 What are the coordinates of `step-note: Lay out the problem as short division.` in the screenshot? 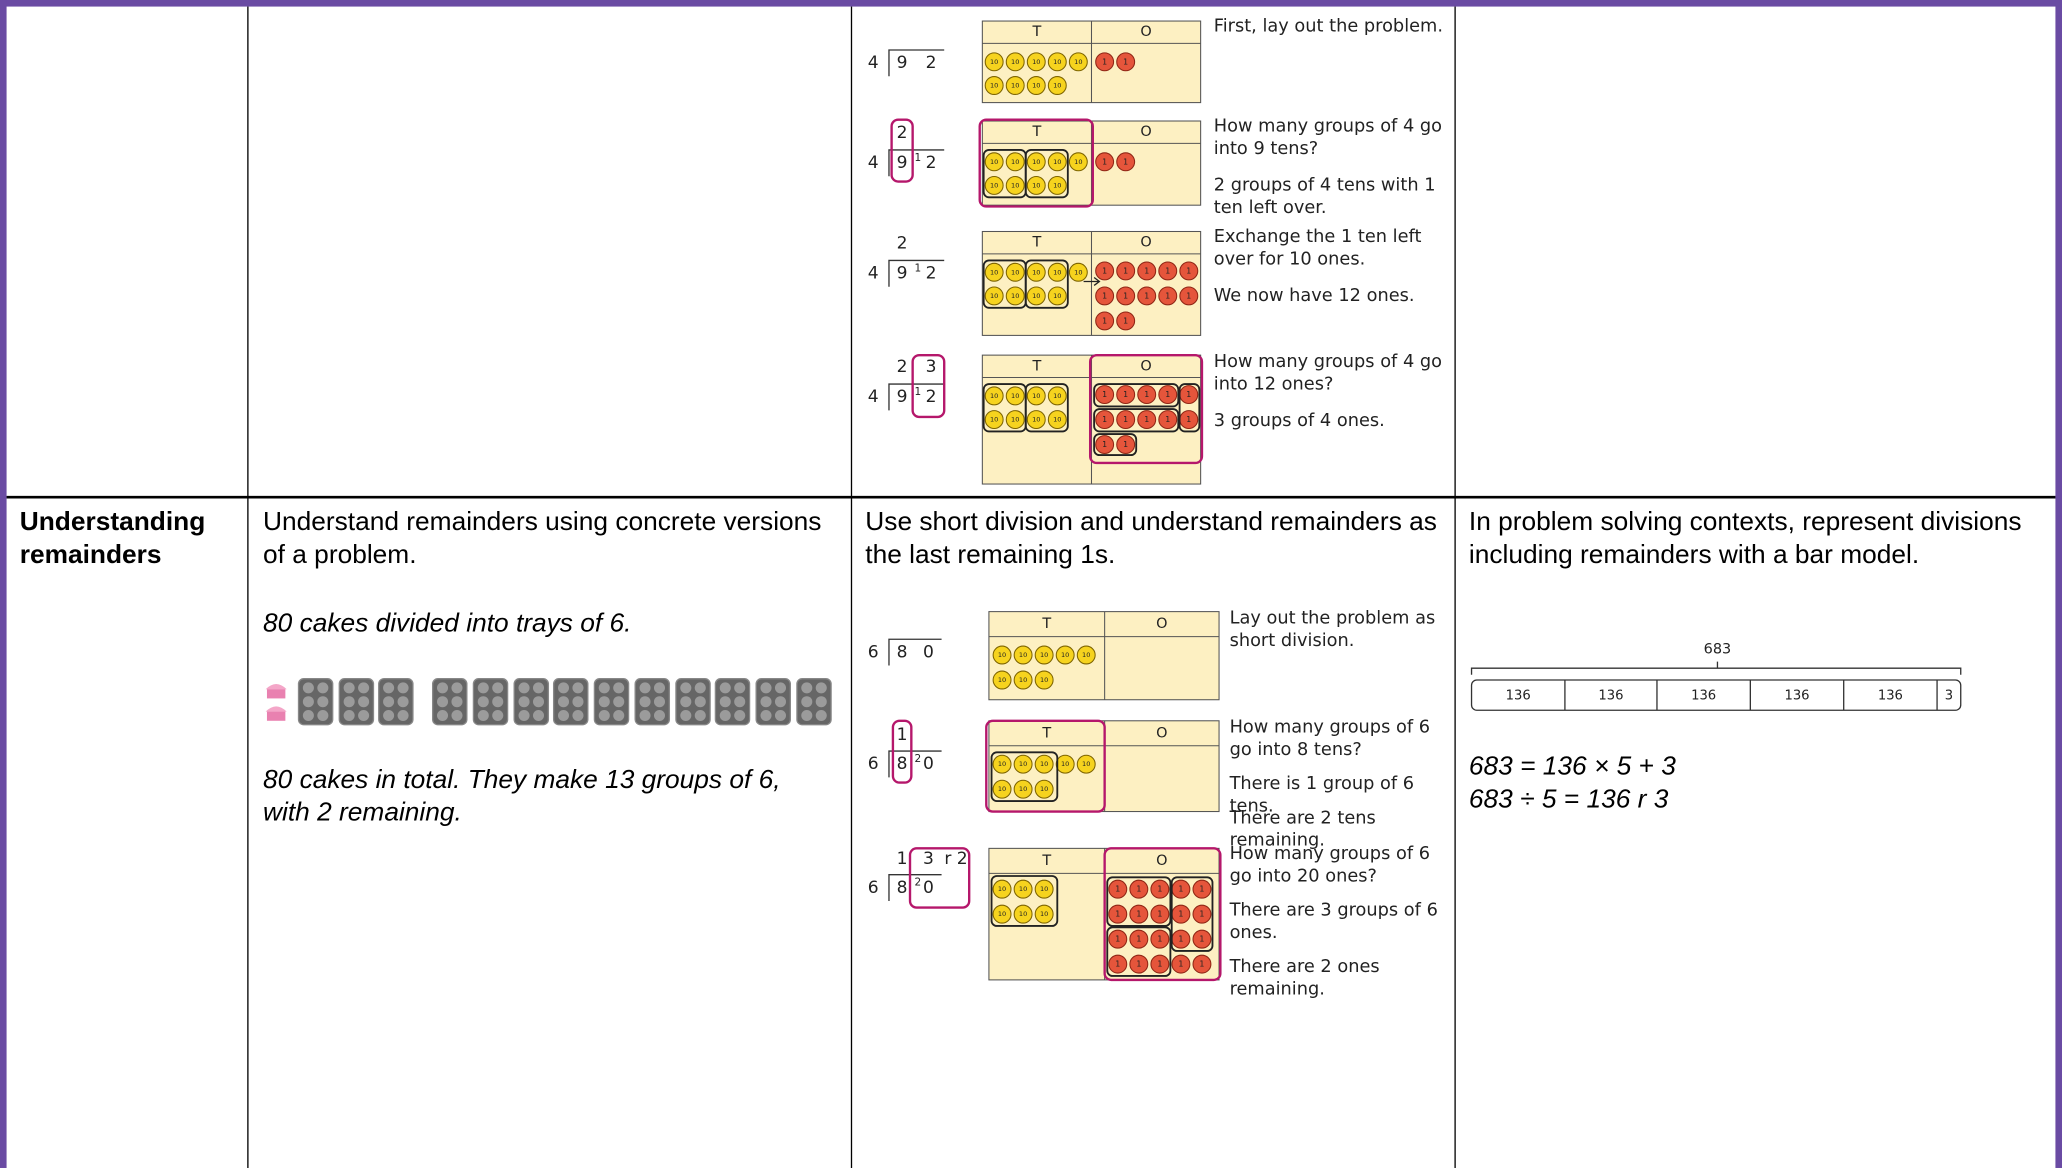 It's located at (1332, 629).